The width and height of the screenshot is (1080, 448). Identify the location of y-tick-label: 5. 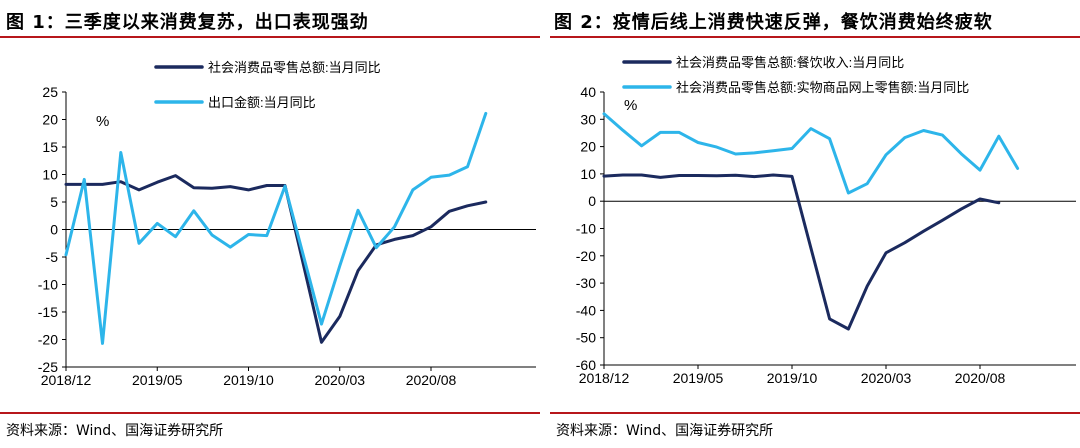
(54, 202).